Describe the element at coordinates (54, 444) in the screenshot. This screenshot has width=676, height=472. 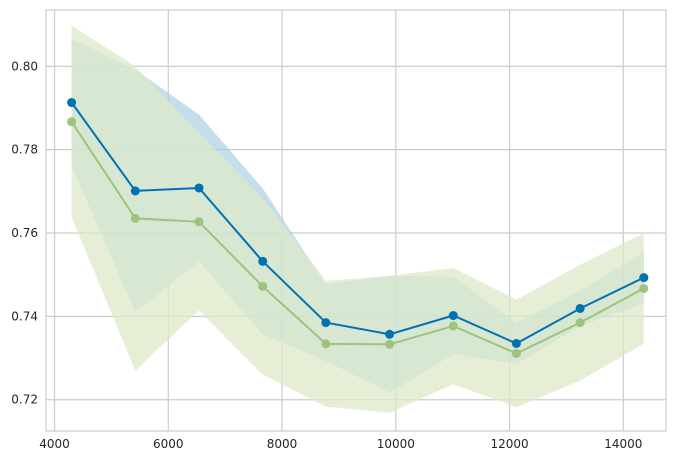
I see `x-tick-label: 4000` at that location.